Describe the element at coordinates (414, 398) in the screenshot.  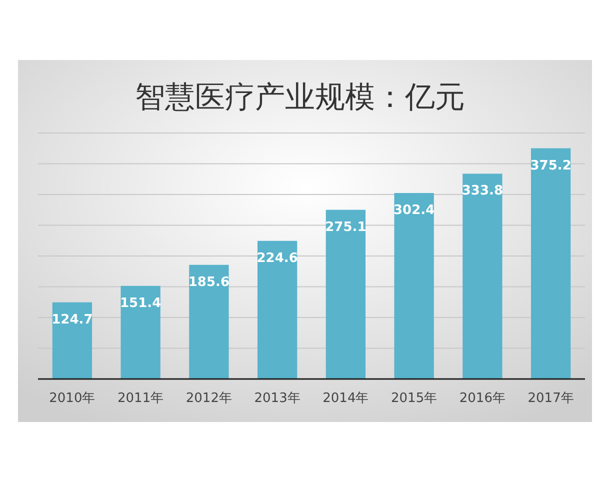
I see `x-tick-label: 2015年` at that location.